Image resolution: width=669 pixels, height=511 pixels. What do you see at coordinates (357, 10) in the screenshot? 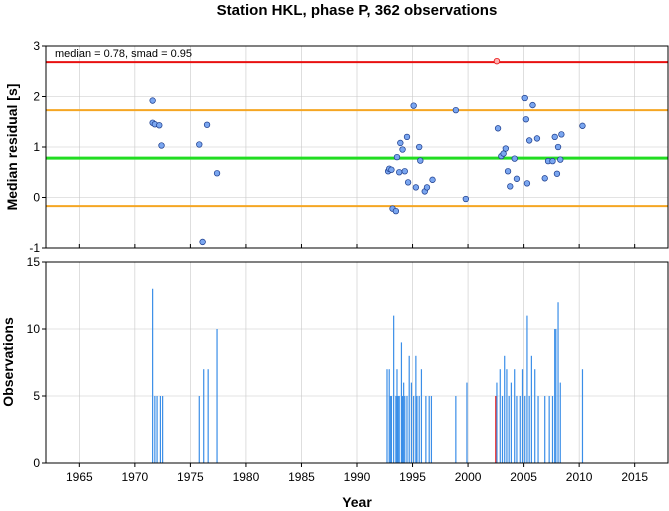
I see `chart-title: Station HKL, phase P, 362 observations` at bounding box center [357, 10].